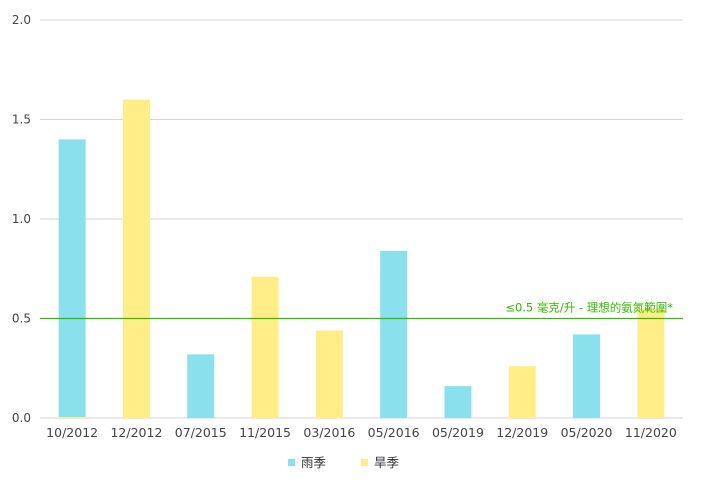 Image resolution: width=702 pixels, height=502 pixels. What do you see at coordinates (589, 308) in the screenshot?
I see `reference-line-label: ≤0.5 毫克/升 - 理想的氨氮範圍*` at bounding box center [589, 308].